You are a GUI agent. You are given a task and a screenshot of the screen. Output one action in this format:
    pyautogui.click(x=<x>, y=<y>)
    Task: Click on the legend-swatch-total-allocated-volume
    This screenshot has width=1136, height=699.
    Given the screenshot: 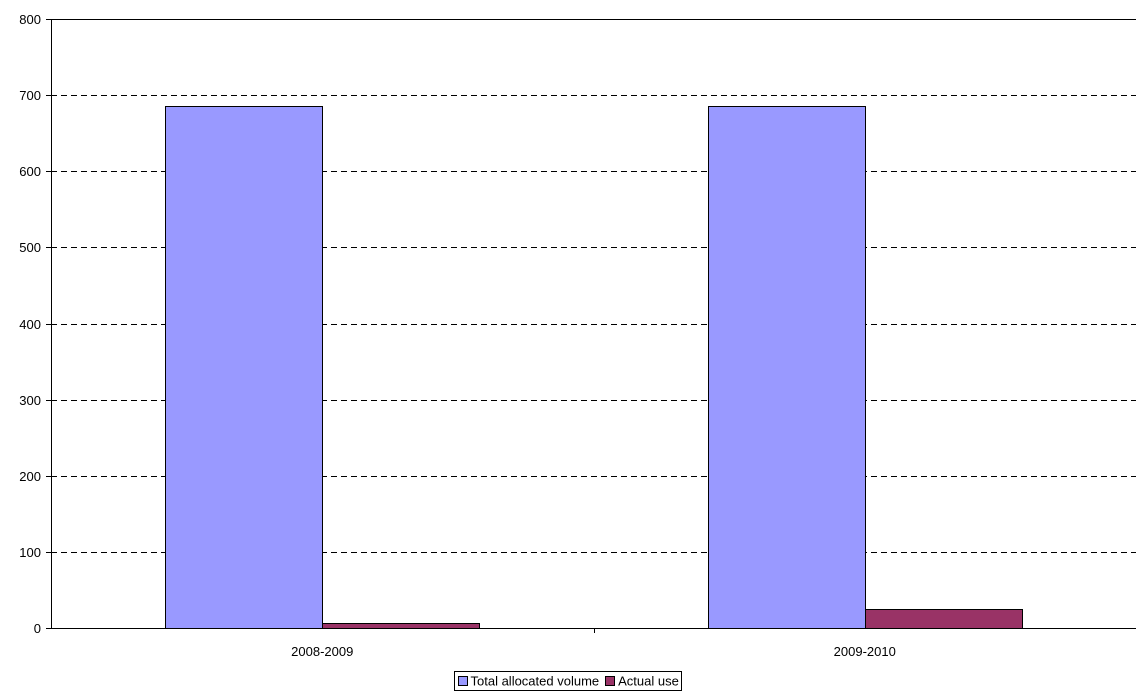 What is the action you would take?
    pyautogui.click(x=463, y=681)
    